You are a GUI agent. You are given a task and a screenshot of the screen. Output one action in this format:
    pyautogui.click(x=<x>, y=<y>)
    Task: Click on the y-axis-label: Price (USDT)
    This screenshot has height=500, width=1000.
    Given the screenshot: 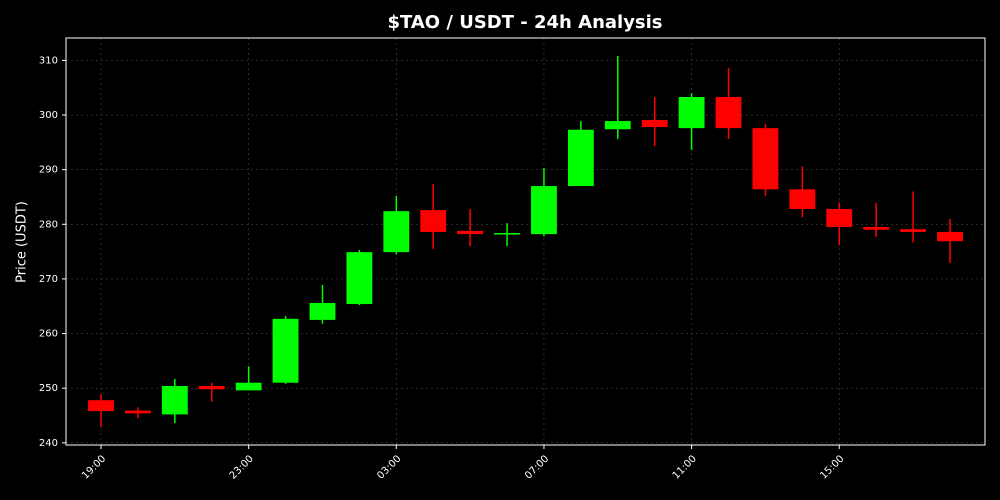 What is the action you would take?
    pyautogui.click(x=22, y=242)
    